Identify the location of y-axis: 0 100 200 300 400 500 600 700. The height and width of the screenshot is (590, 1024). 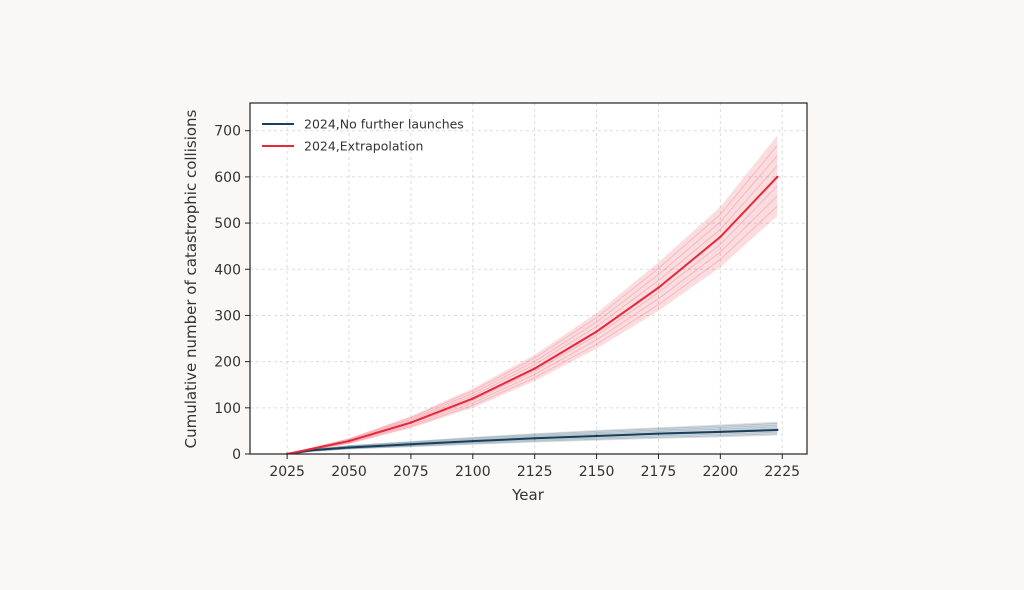
(232, 293).